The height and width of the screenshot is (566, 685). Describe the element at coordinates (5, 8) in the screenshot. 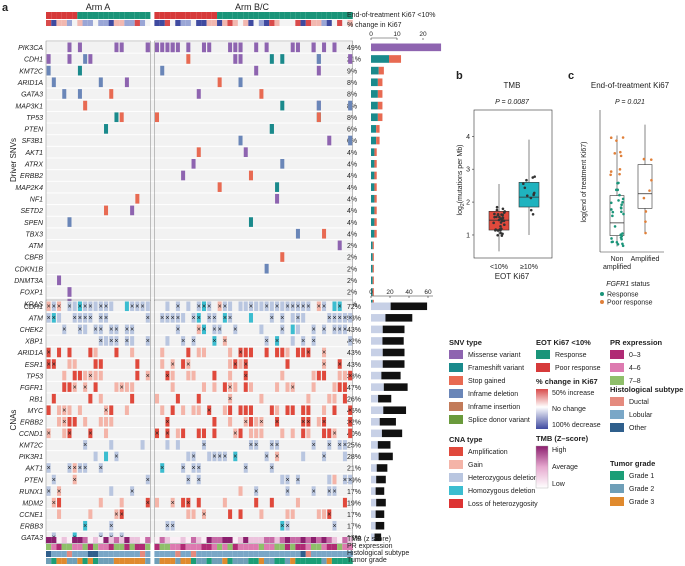

I see `panel-a-label: a` at that location.